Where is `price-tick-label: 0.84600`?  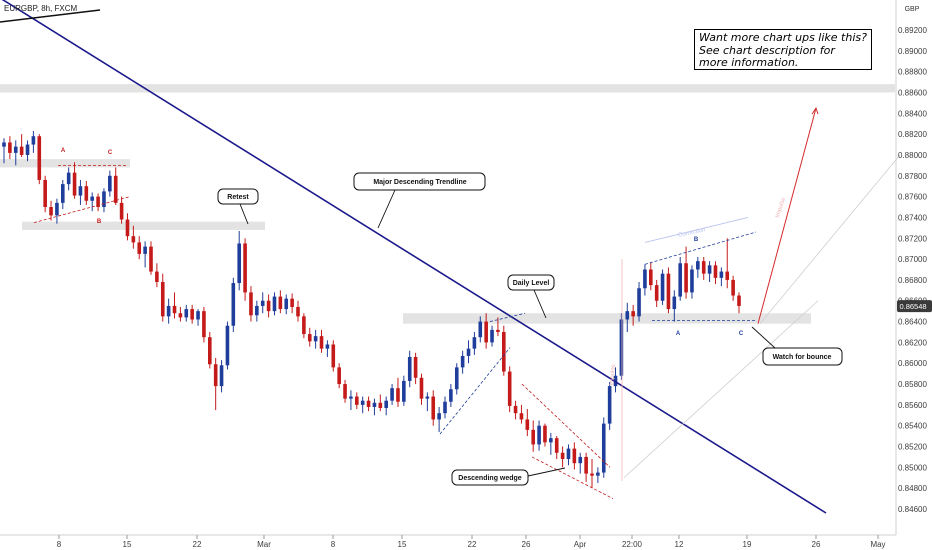
price-tick-label: 0.84600 is located at coordinates (912, 509).